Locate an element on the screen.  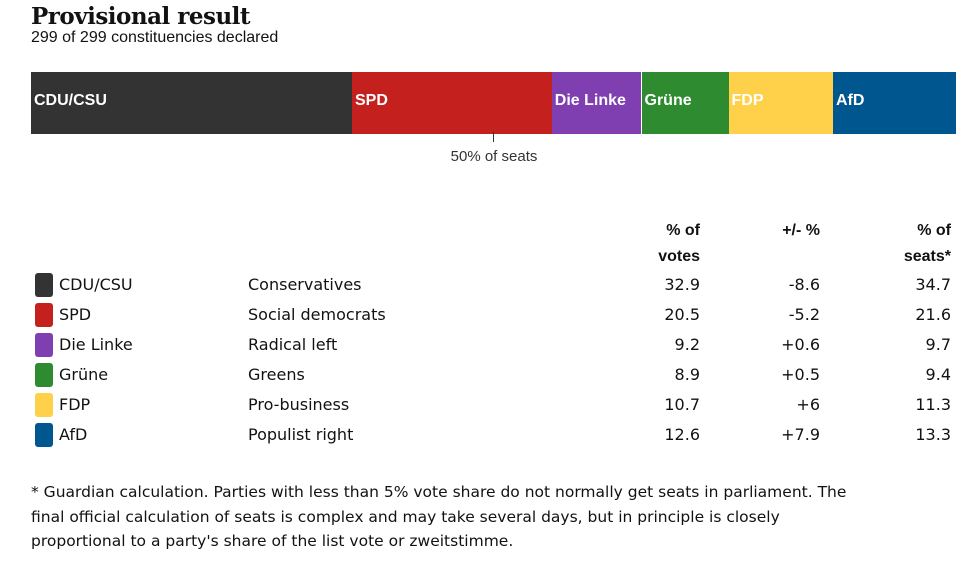
seat-share-value: 21.6 is located at coordinates (933, 314).